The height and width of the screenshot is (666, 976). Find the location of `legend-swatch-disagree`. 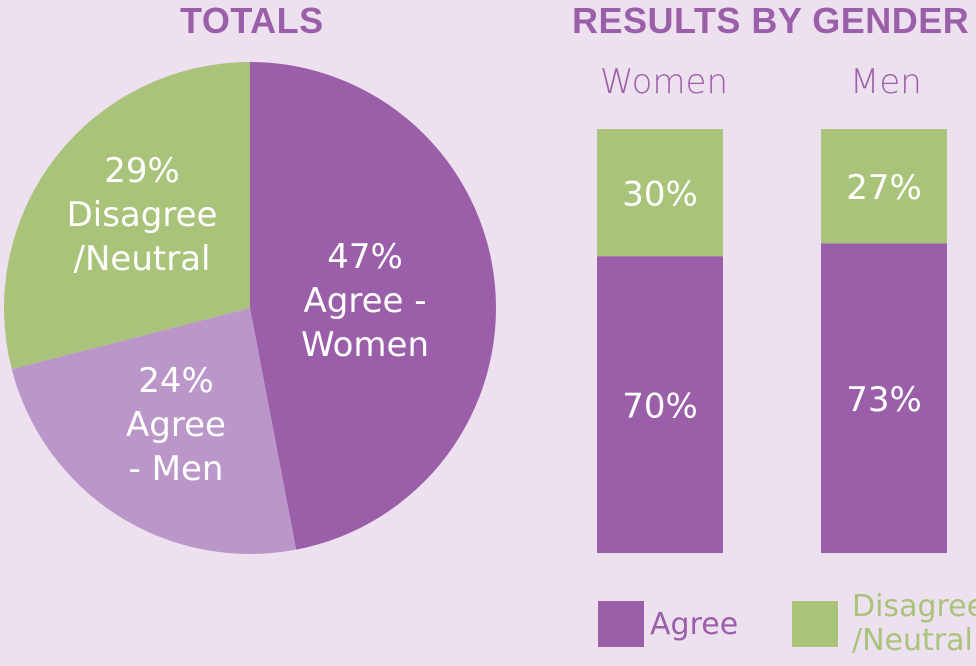

legend-swatch-disagree is located at coordinates (815, 624).